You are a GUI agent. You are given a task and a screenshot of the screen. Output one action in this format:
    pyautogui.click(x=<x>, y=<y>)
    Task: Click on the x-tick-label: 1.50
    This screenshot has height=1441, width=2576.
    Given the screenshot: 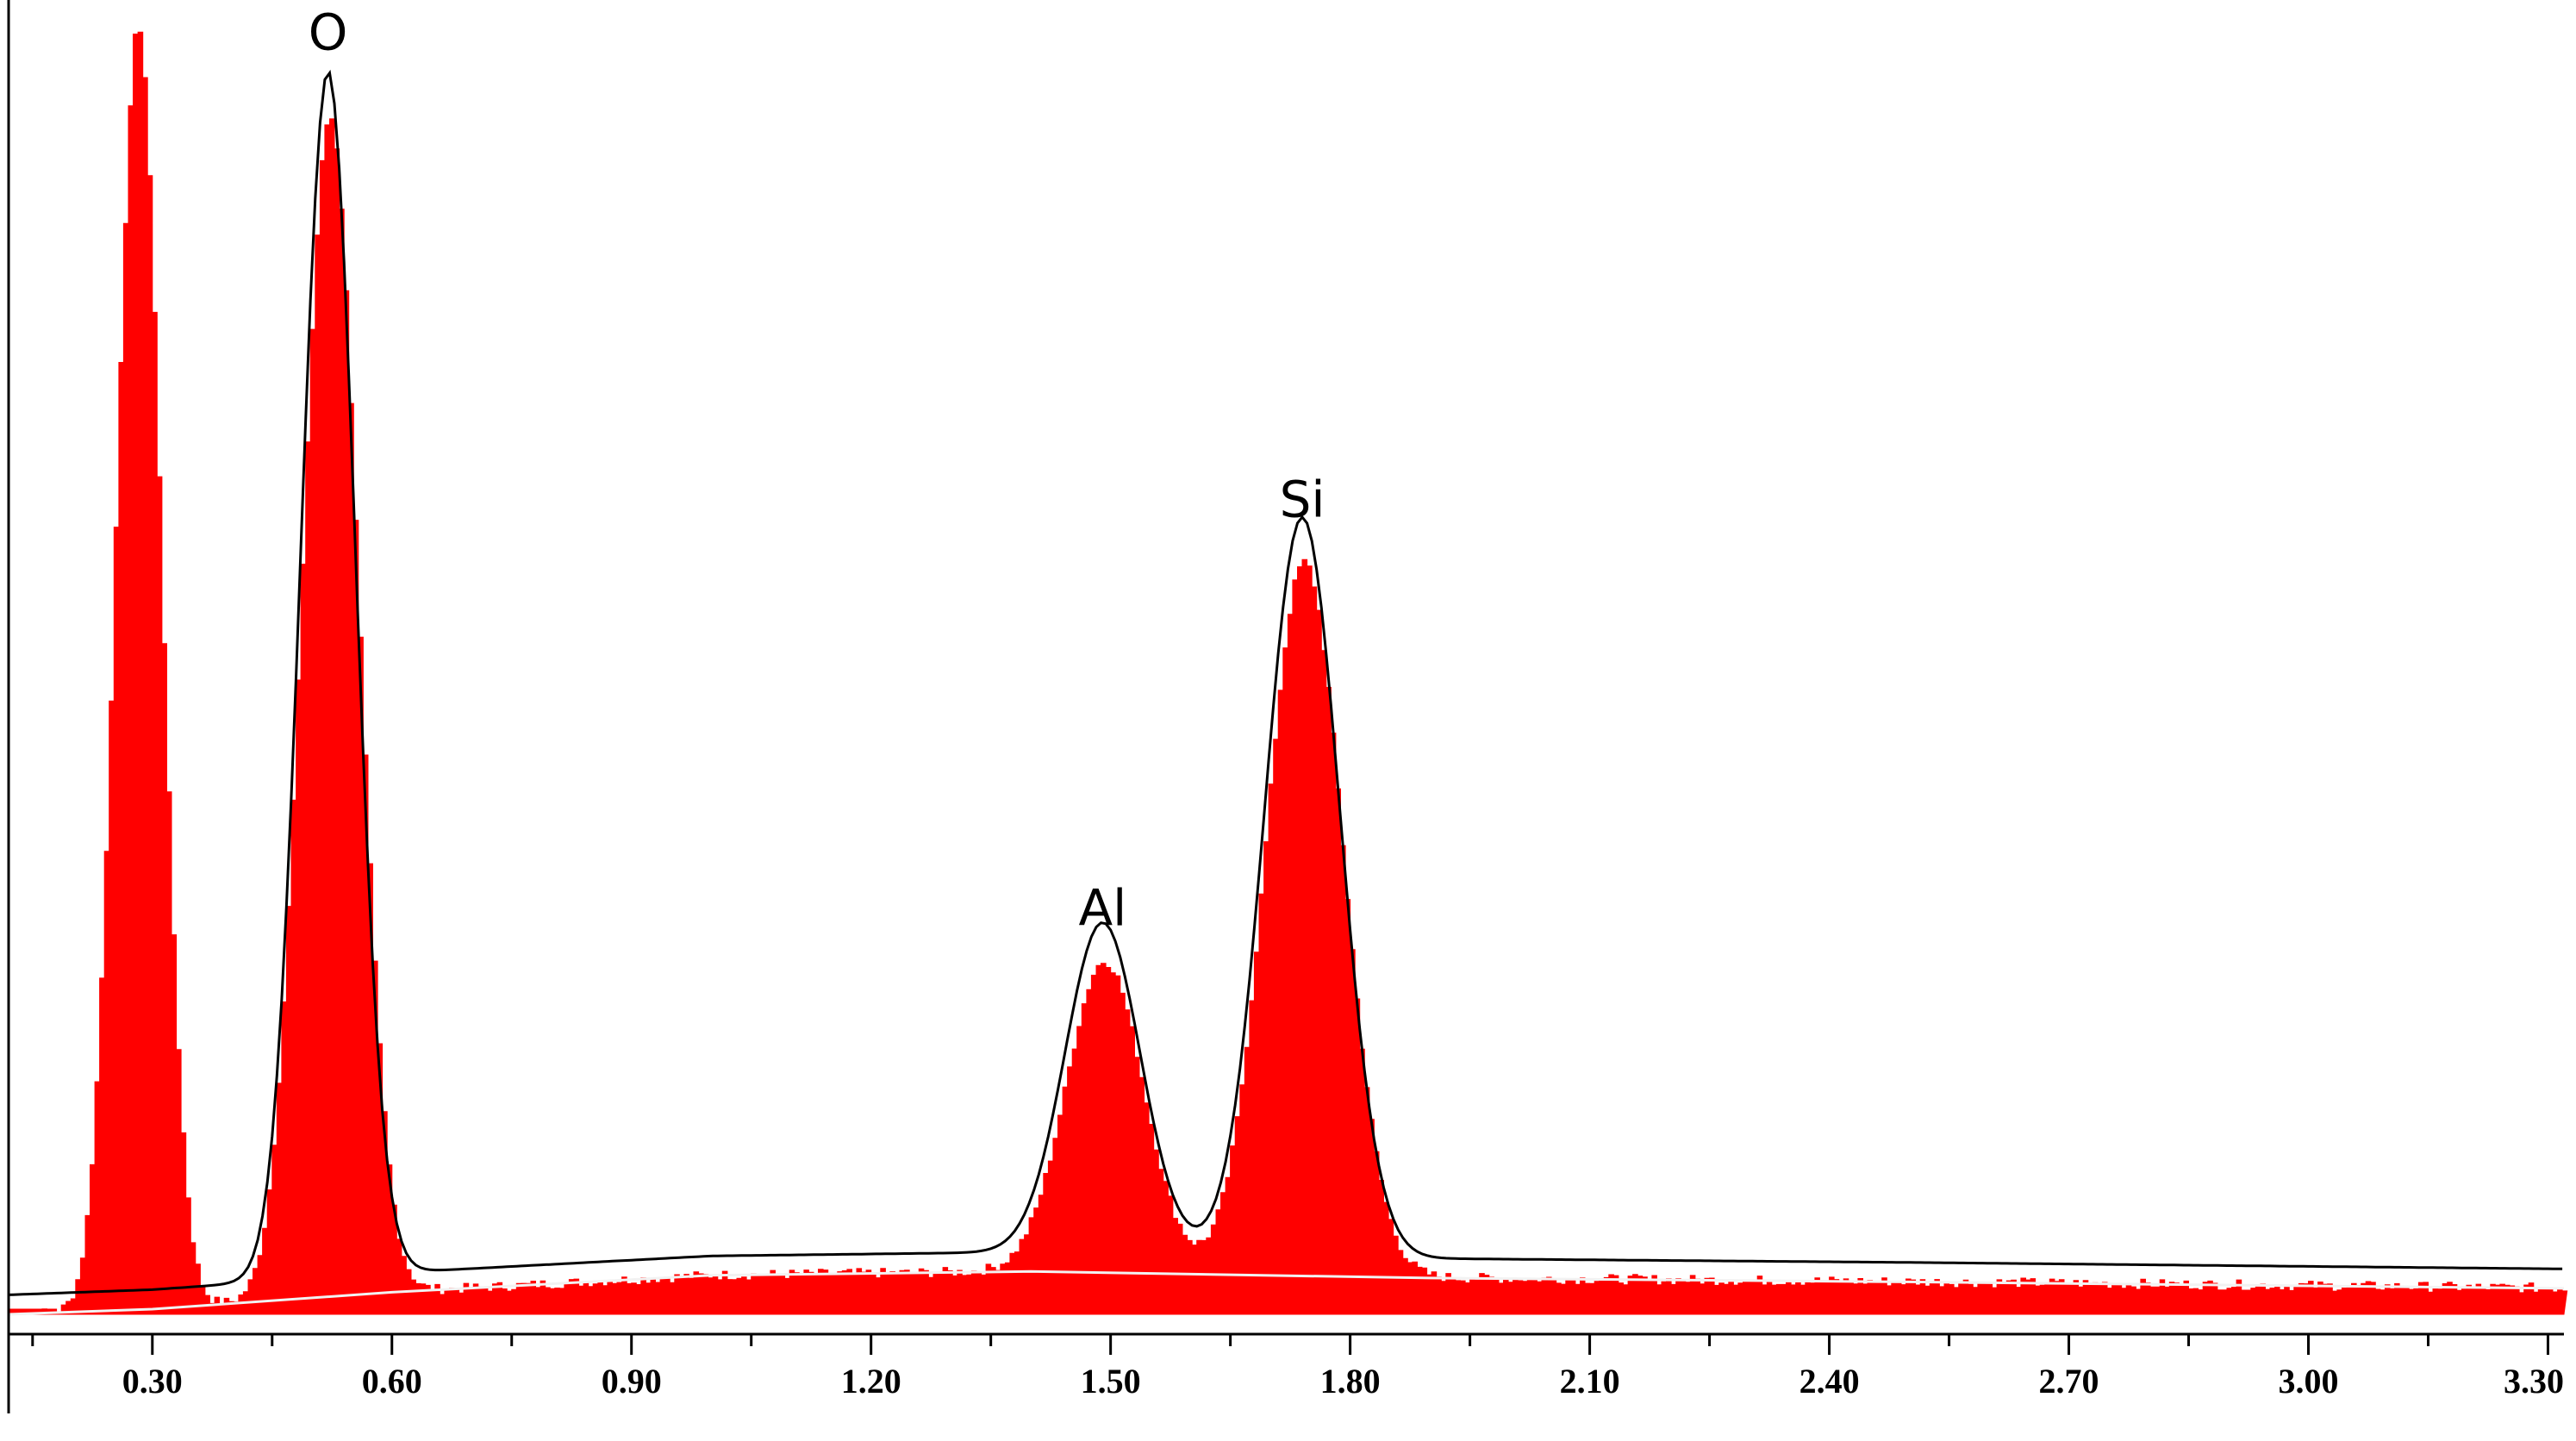 What is the action you would take?
    pyautogui.click(x=1111, y=1381)
    